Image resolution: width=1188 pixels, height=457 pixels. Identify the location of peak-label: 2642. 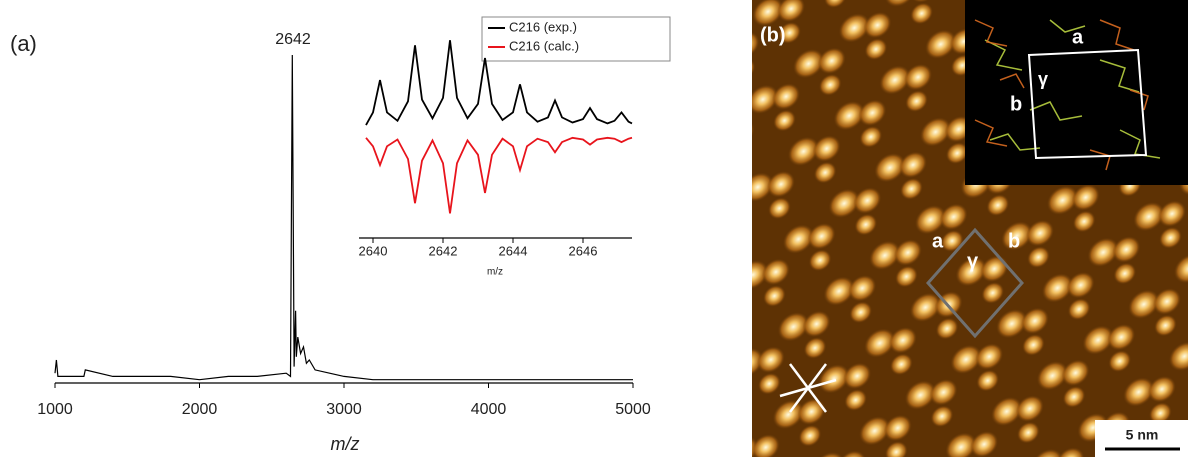
(293, 39).